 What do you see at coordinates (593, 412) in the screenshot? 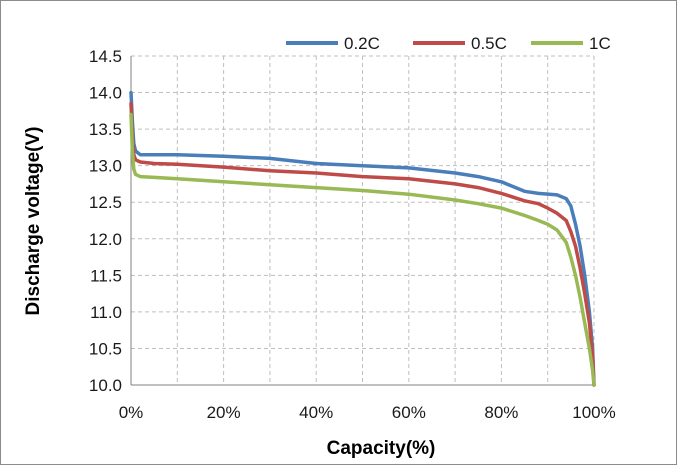
I see `x-tick-label: 100%` at bounding box center [593, 412].